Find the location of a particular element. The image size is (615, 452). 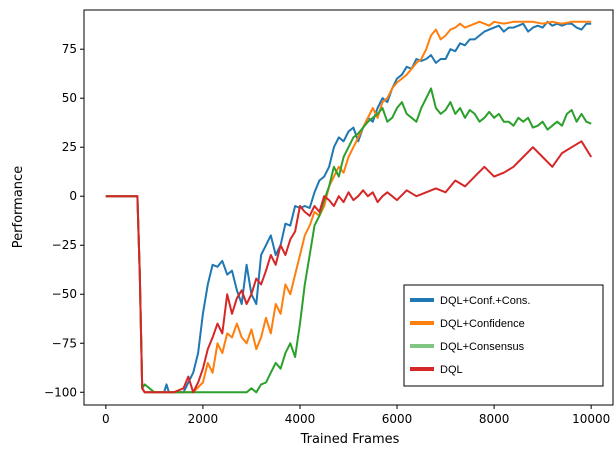

legend-label-2: DQL+Consensus is located at coordinates (482, 347).